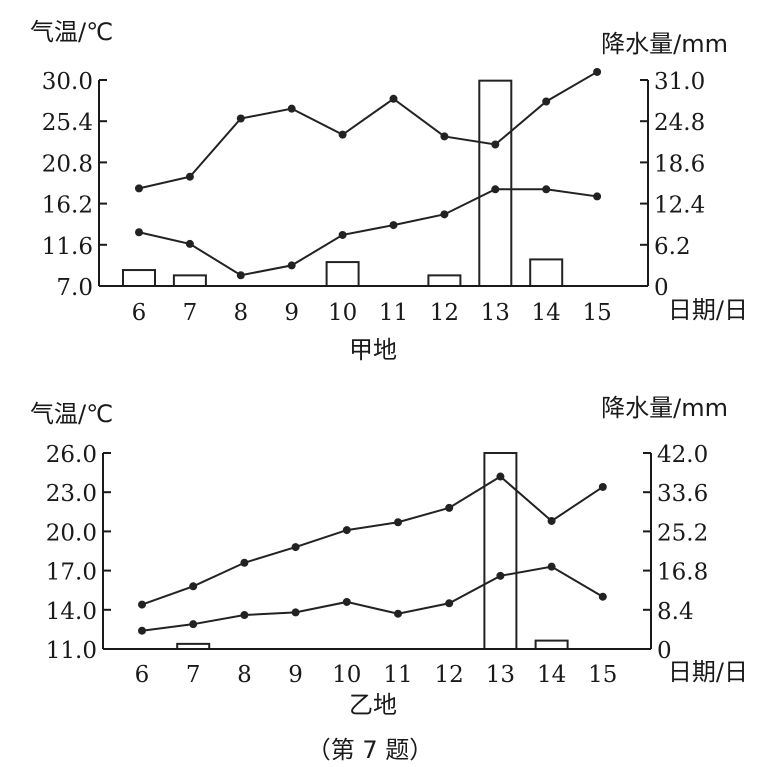  What do you see at coordinates (675, 612) in the screenshot?
I see `right-tick-label: 8.4` at bounding box center [675, 612].